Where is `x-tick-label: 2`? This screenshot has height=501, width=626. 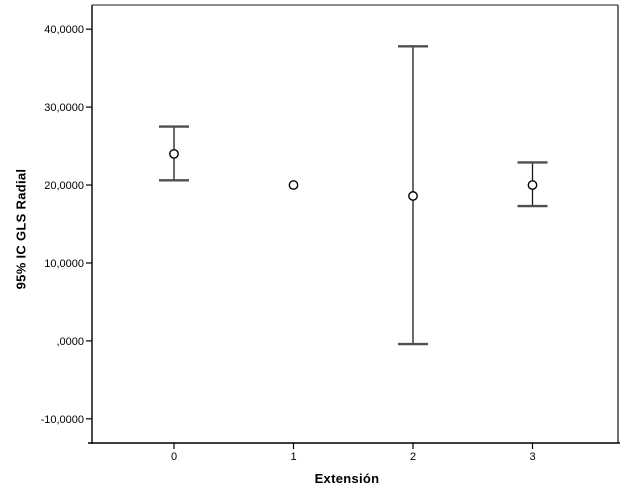
x-tick-label: 2 is located at coordinates (413, 457).